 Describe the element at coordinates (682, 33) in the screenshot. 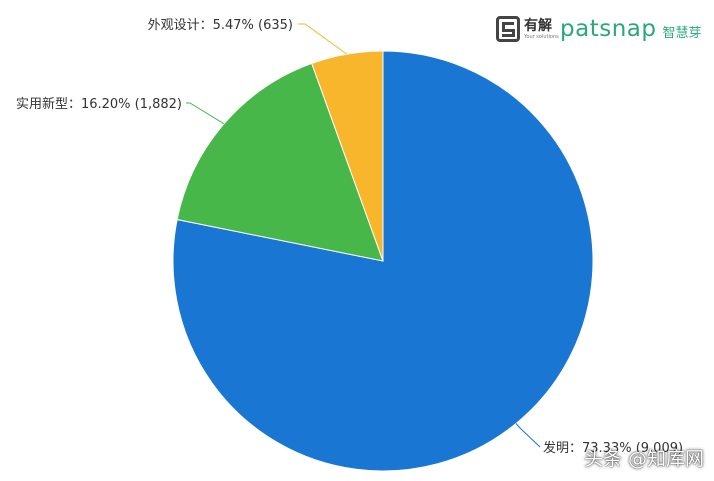

I see `patsnap-logo-cn: 智慧芽` at that location.